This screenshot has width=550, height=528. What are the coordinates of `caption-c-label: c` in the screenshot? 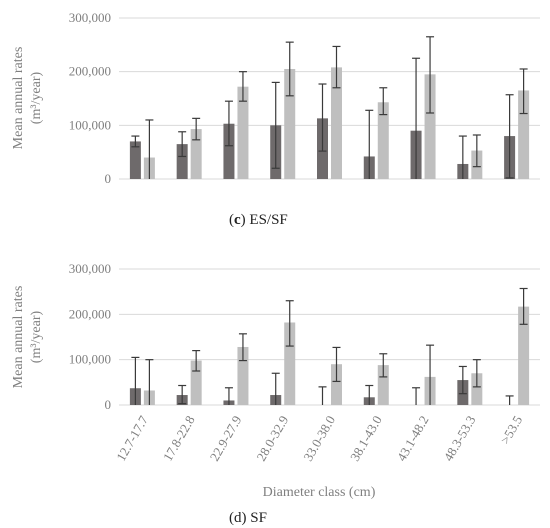 It's located at (237, 220).